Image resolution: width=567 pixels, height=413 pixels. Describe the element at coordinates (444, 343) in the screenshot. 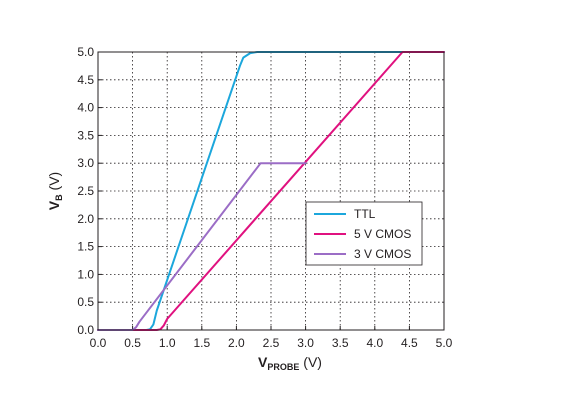

I see `x-tick-label: 5.0` at that location.